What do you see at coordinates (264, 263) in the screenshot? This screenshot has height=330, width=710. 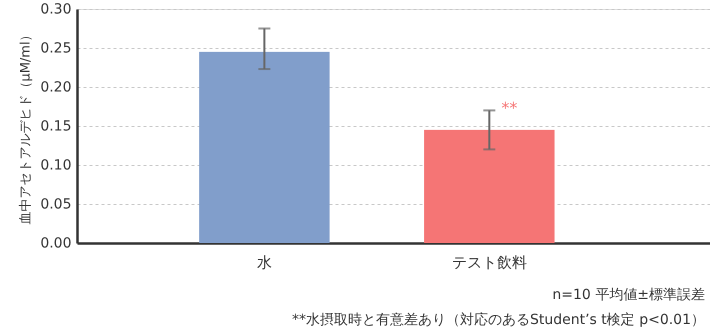 I see `x-tick-label: 水` at bounding box center [264, 263].